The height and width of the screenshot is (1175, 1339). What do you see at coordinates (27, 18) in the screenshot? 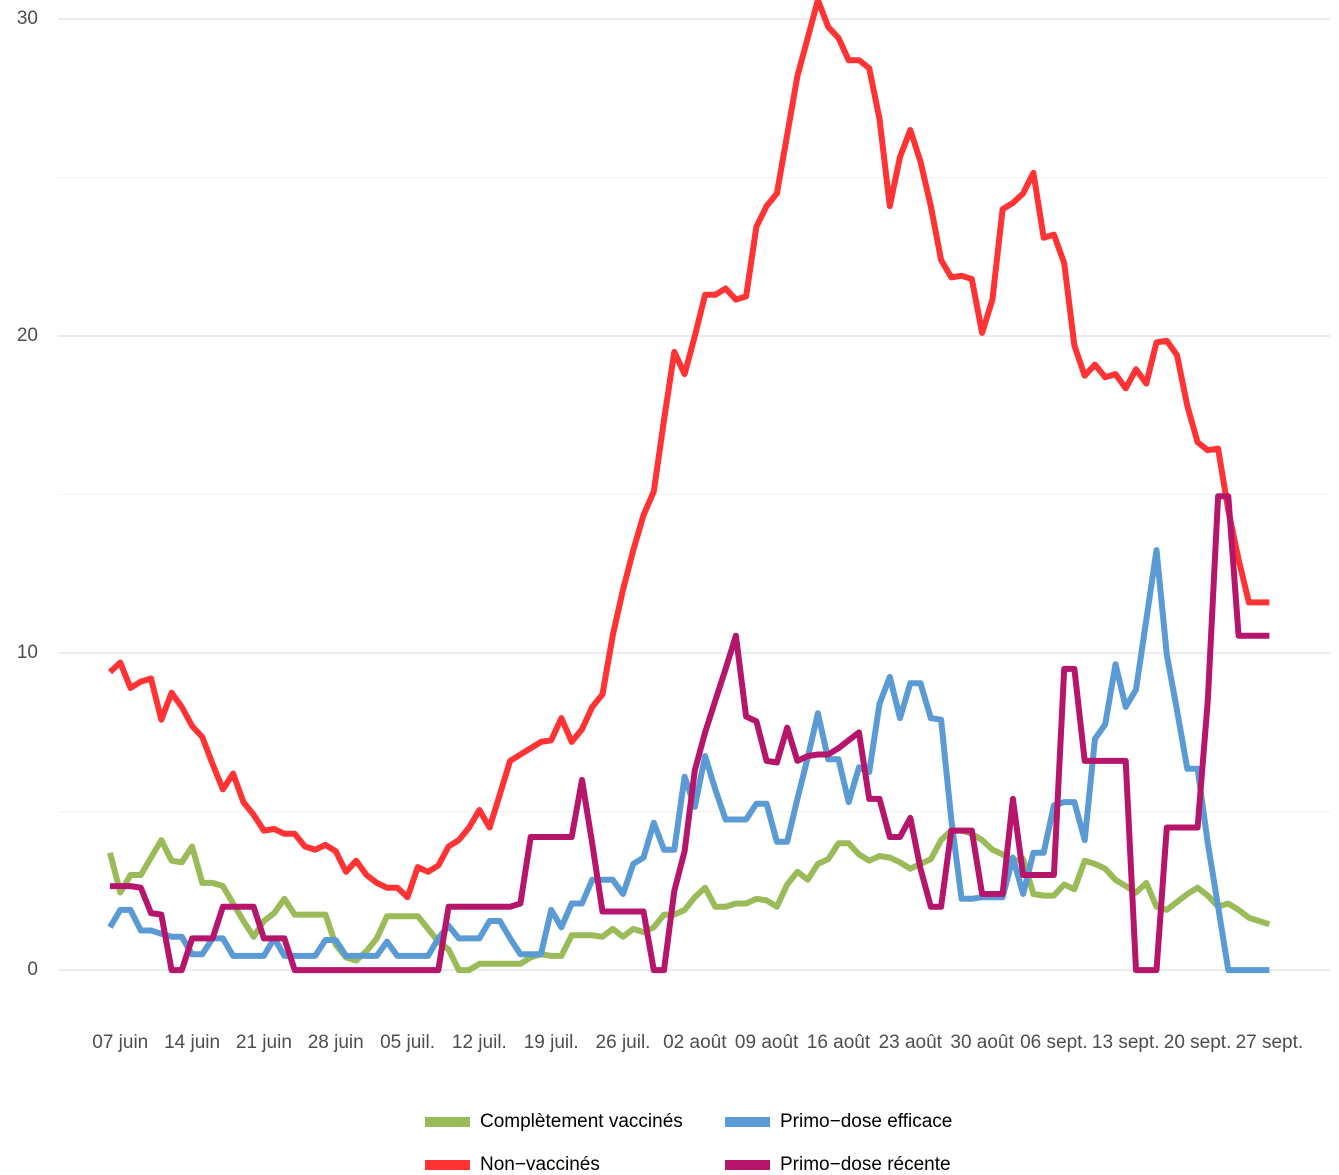
I see `y-tick-label: 30` at bounding box center [27, 18].